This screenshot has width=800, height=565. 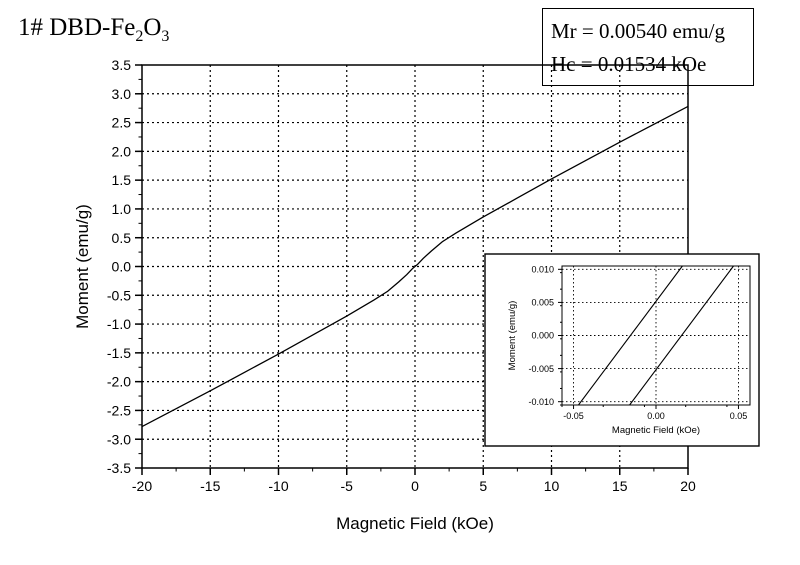 I want to click on inset-y-tick-label-0: -0.010, so click(x=541, y=402).